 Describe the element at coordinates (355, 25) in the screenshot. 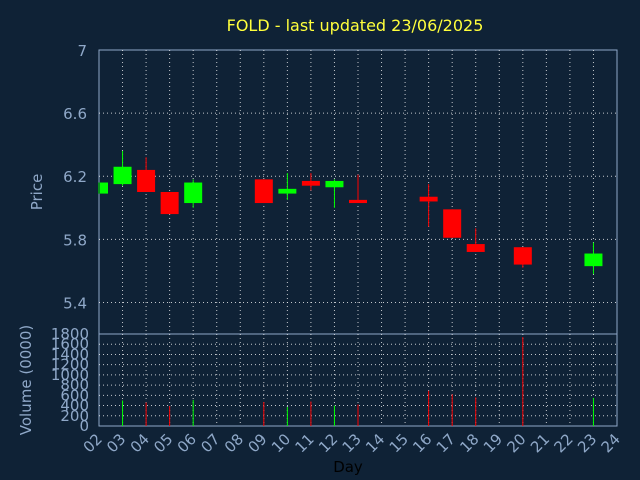

I see `chart-title: FOLD - last updated 23/06/2025` at that location.